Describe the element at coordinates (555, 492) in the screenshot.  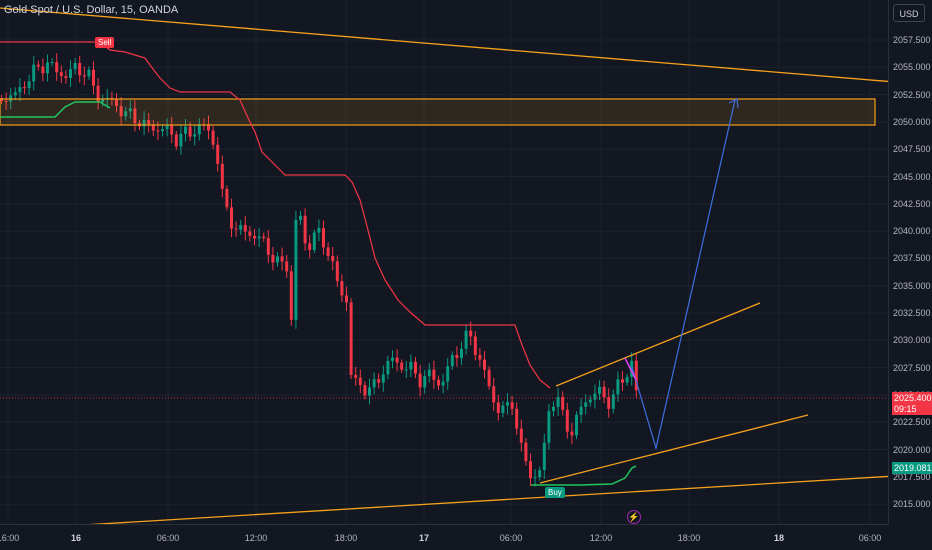
I see `buy-signal-tag: Buy` at that location.